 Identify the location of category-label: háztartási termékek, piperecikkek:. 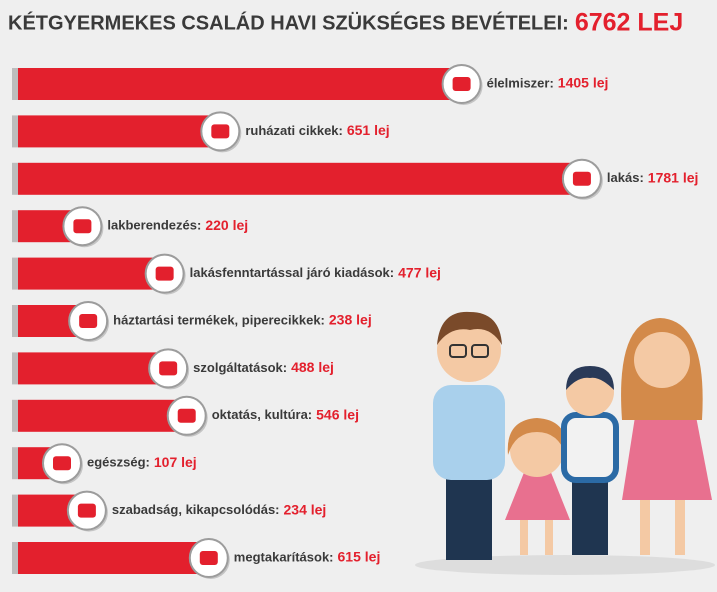
(219, 319).